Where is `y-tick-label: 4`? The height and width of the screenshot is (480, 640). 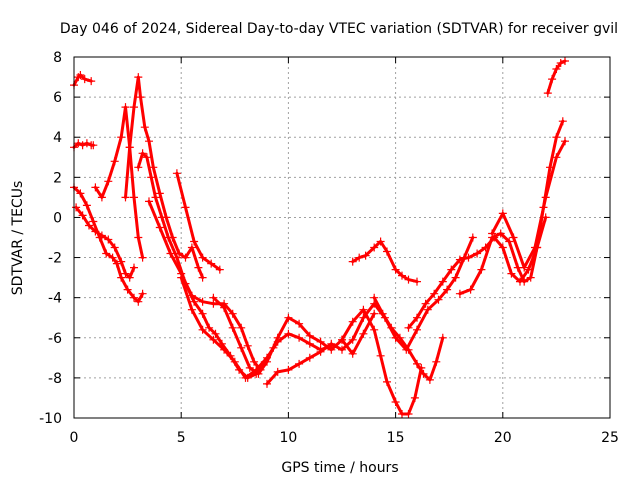
y-tick-label: 4 is located at coordinates (57, 138).